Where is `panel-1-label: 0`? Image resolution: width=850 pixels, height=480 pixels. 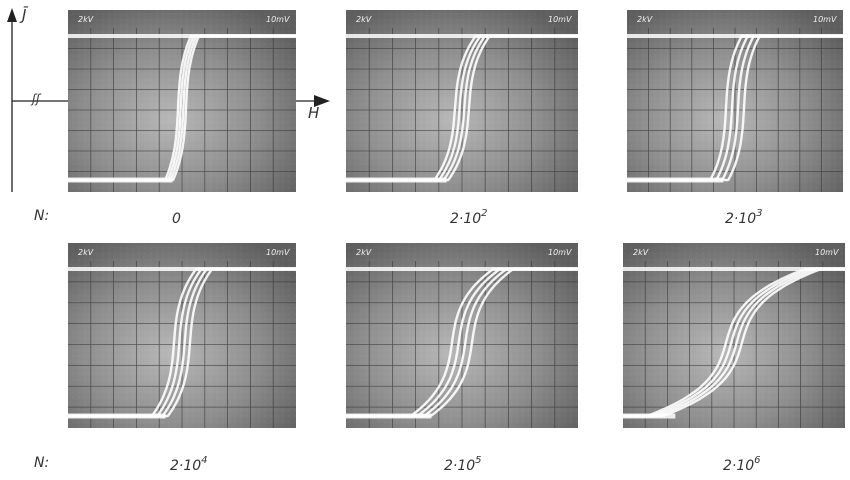 panel-1-label: 0 is located at coordinates (176, 217).